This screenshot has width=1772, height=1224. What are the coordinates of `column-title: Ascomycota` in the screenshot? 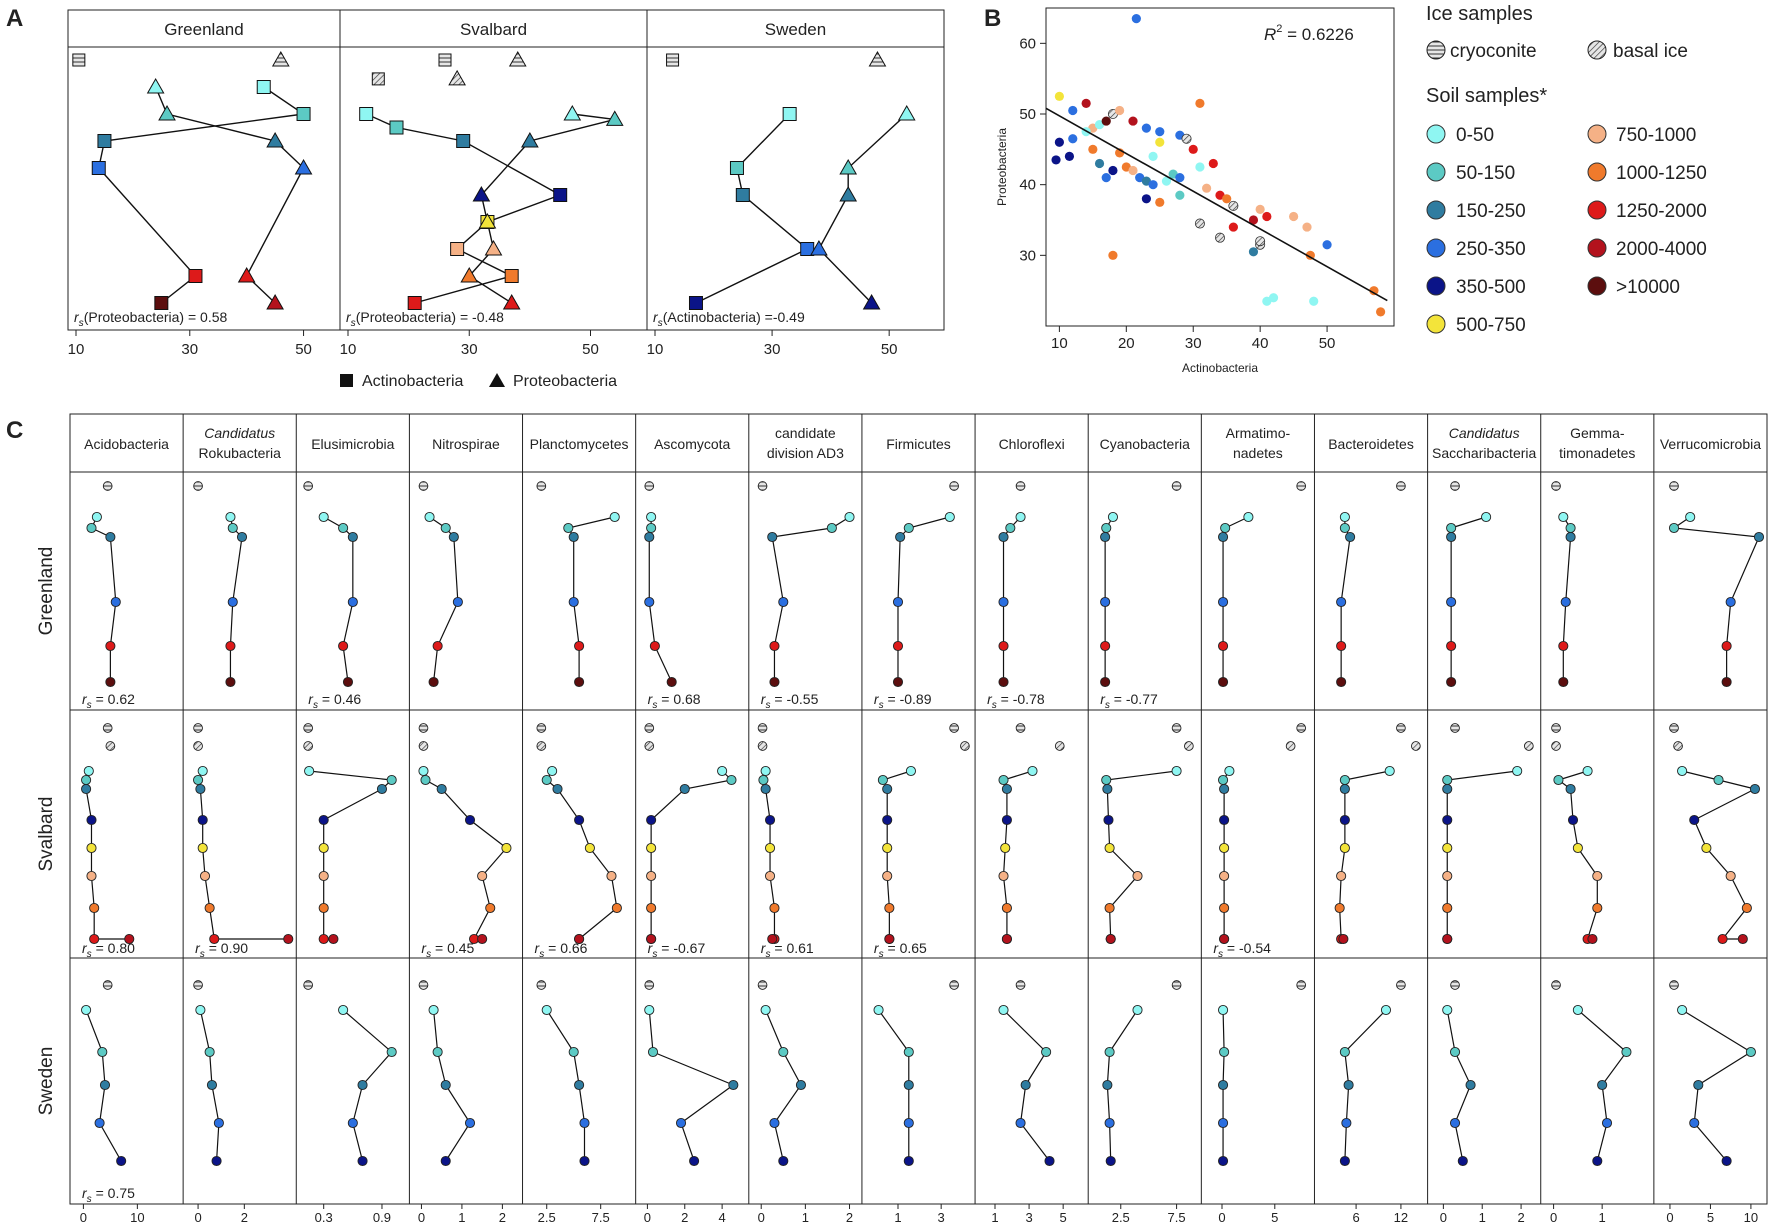 It's located at (692, 444).